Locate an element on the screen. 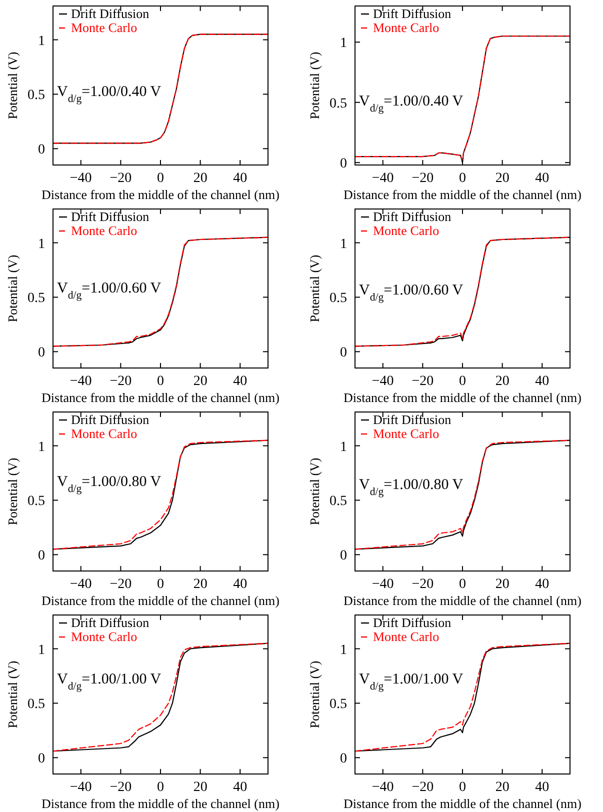 The image size is (603, 812). annotation: V$_{d/g}$=1.00/0.40 V is located at coordinates (109, 95).